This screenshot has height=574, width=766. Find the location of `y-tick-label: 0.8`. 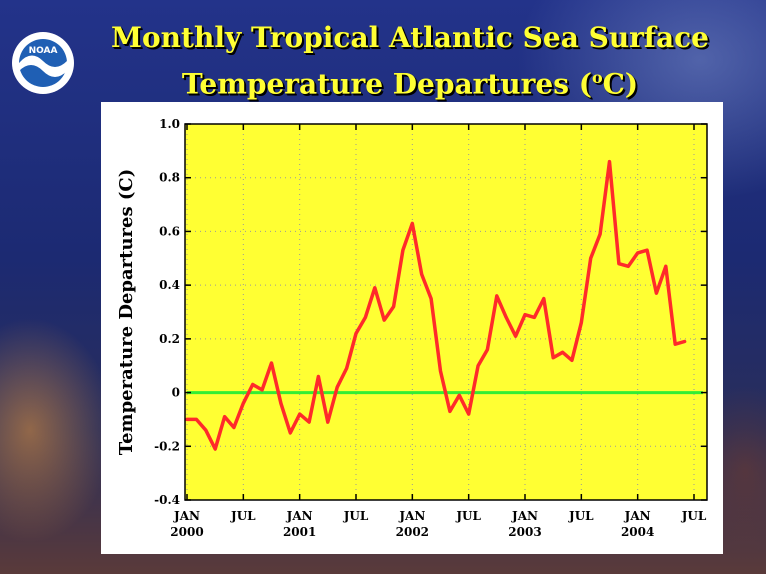

y-tick-label: 0.8 is located at coordinates (169, 178).